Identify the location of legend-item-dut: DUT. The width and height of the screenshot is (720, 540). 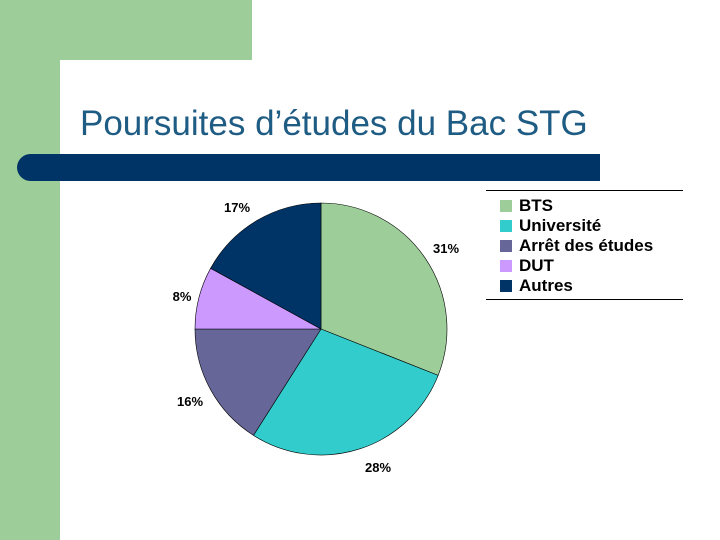
(527, 266).